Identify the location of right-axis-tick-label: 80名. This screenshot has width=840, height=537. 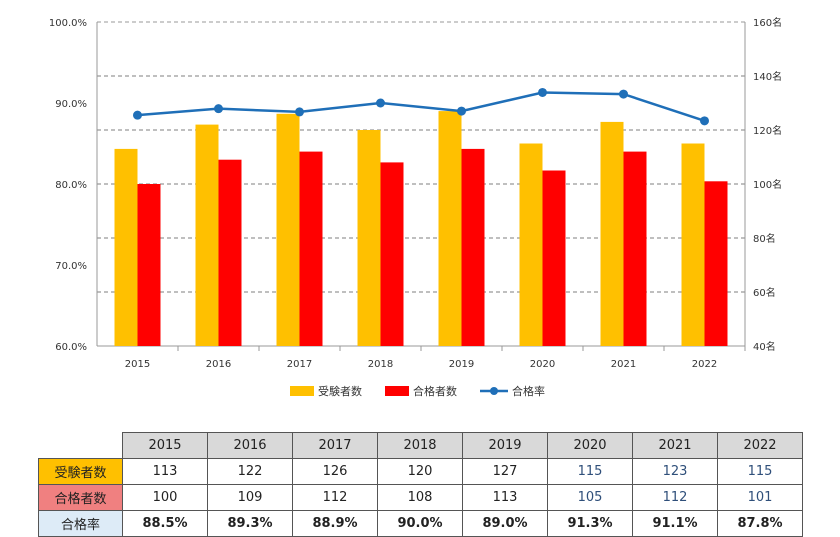
(764, 238).